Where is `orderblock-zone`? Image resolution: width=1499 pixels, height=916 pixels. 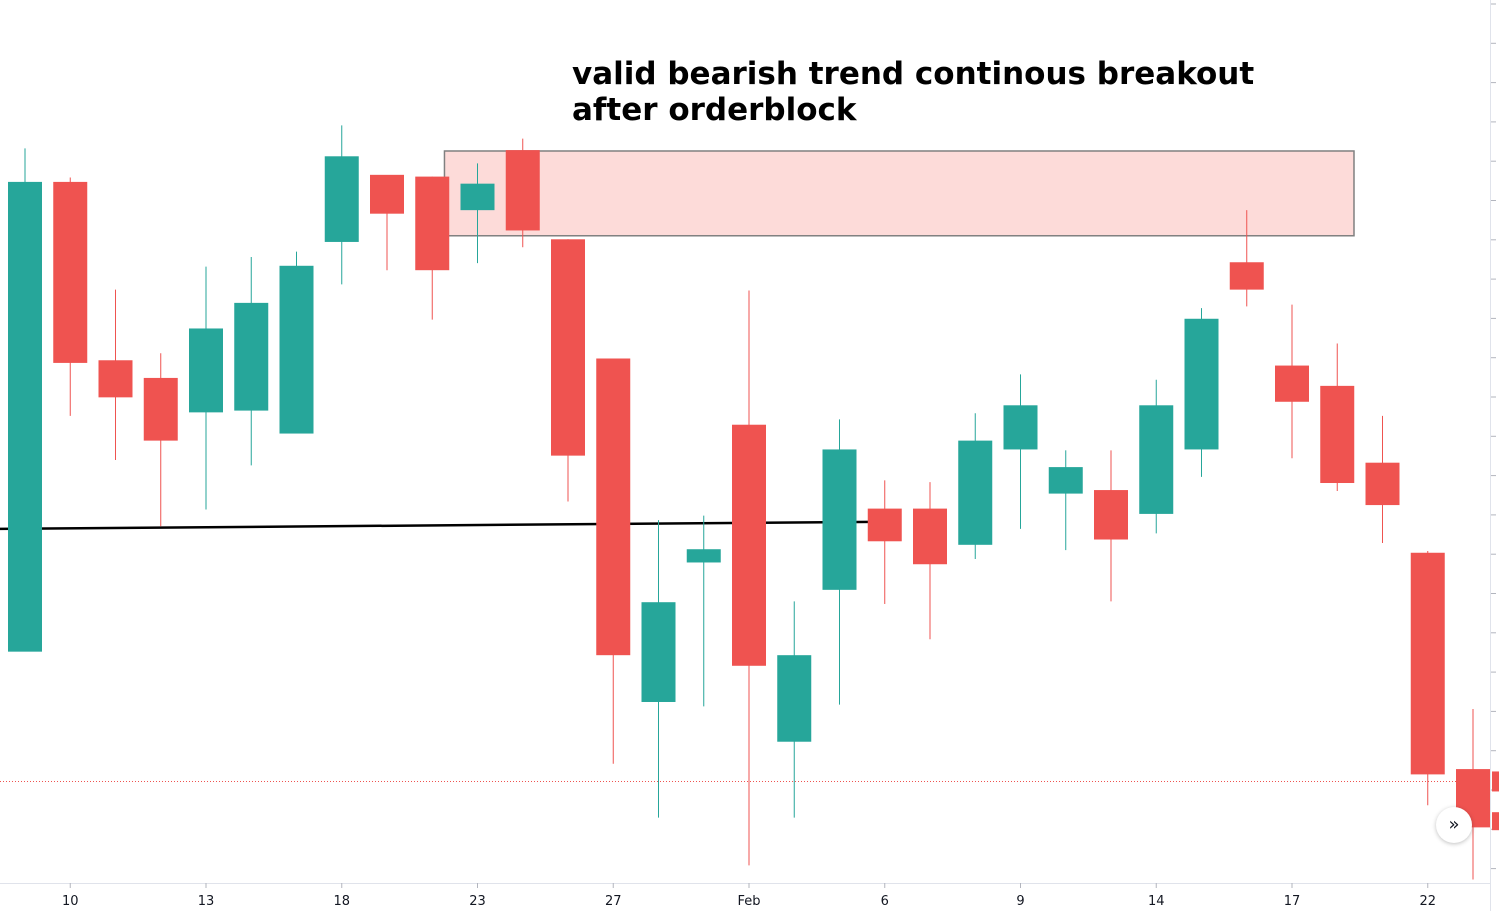 orderblock-zone is located at coordinates (899, 193).